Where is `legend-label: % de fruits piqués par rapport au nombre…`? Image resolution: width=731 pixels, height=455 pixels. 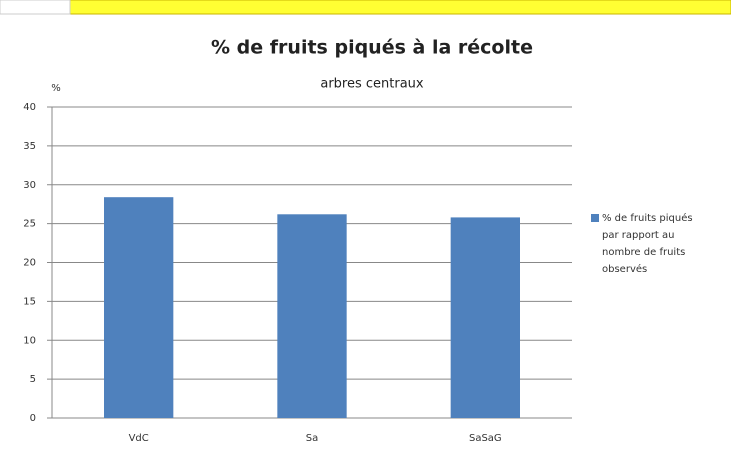
legend-label: % de fruits piqués par rapport au nombre… is located at coordinates (647, 244).